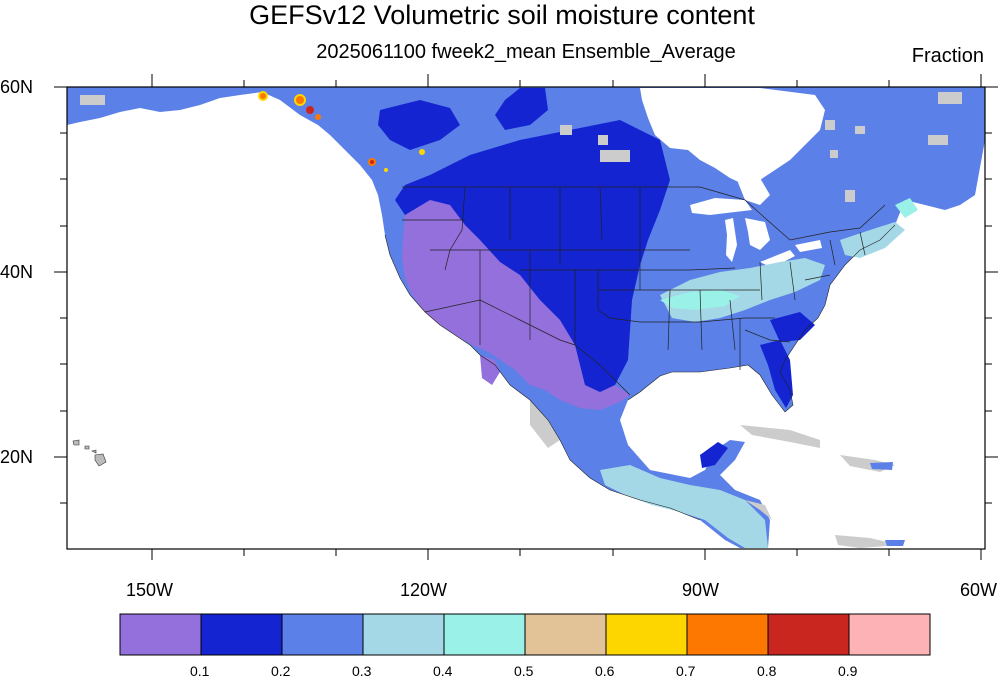 This screenshot has width=1004, height=681. Describe the element at coordinates (605, 671) in the screenshot. I see `colorbar-label-6: 0.6` at that location.